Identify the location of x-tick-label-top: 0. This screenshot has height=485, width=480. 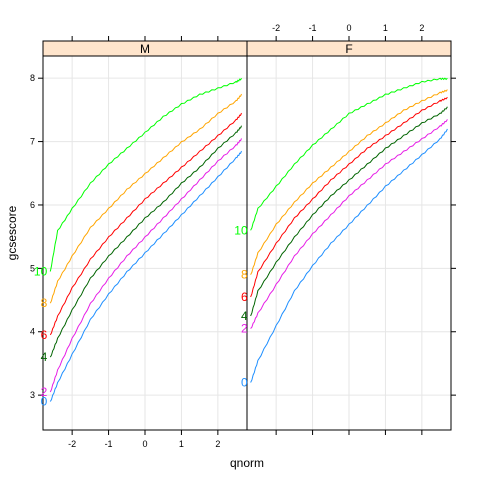
(348, 28).